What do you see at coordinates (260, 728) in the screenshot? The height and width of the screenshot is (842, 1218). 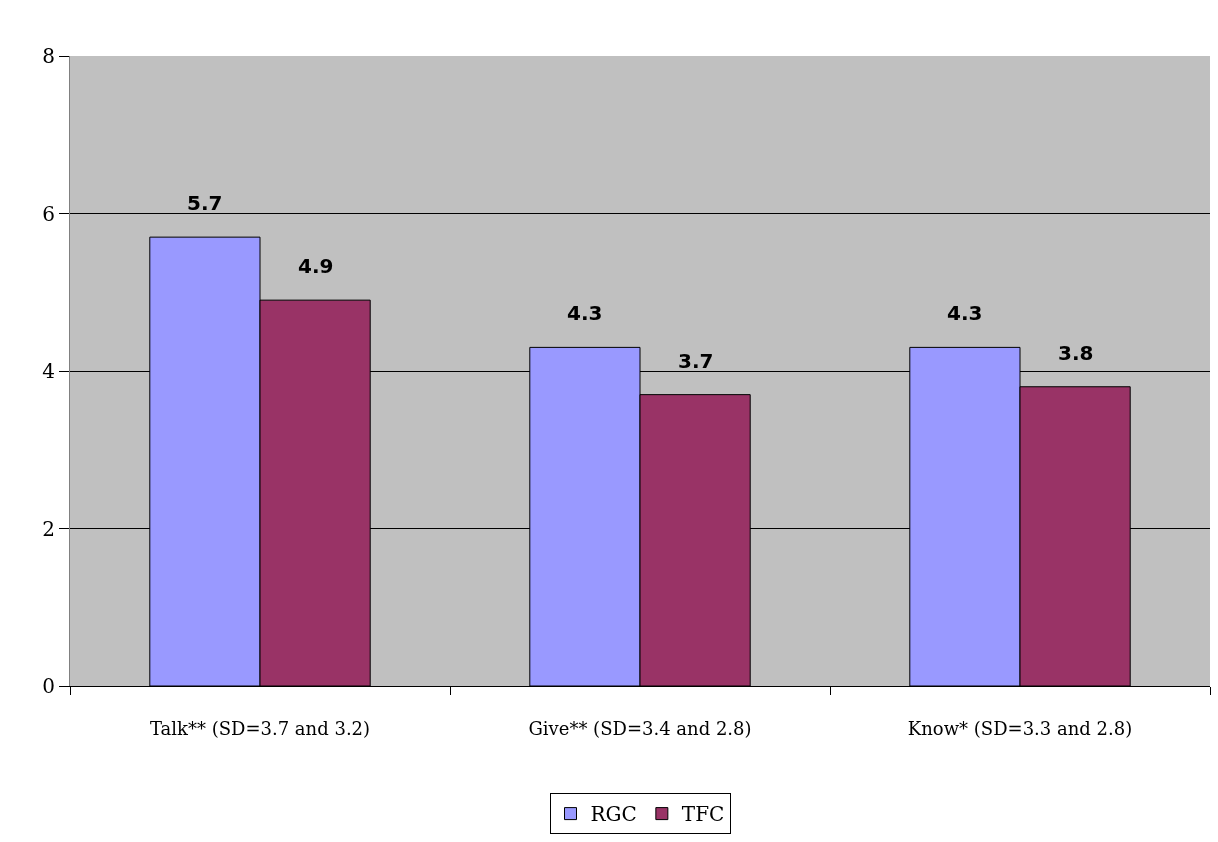 I see `x-tick-label: Talk** (SD=3.7 and 3.2)` at bounding box center [260, 728].